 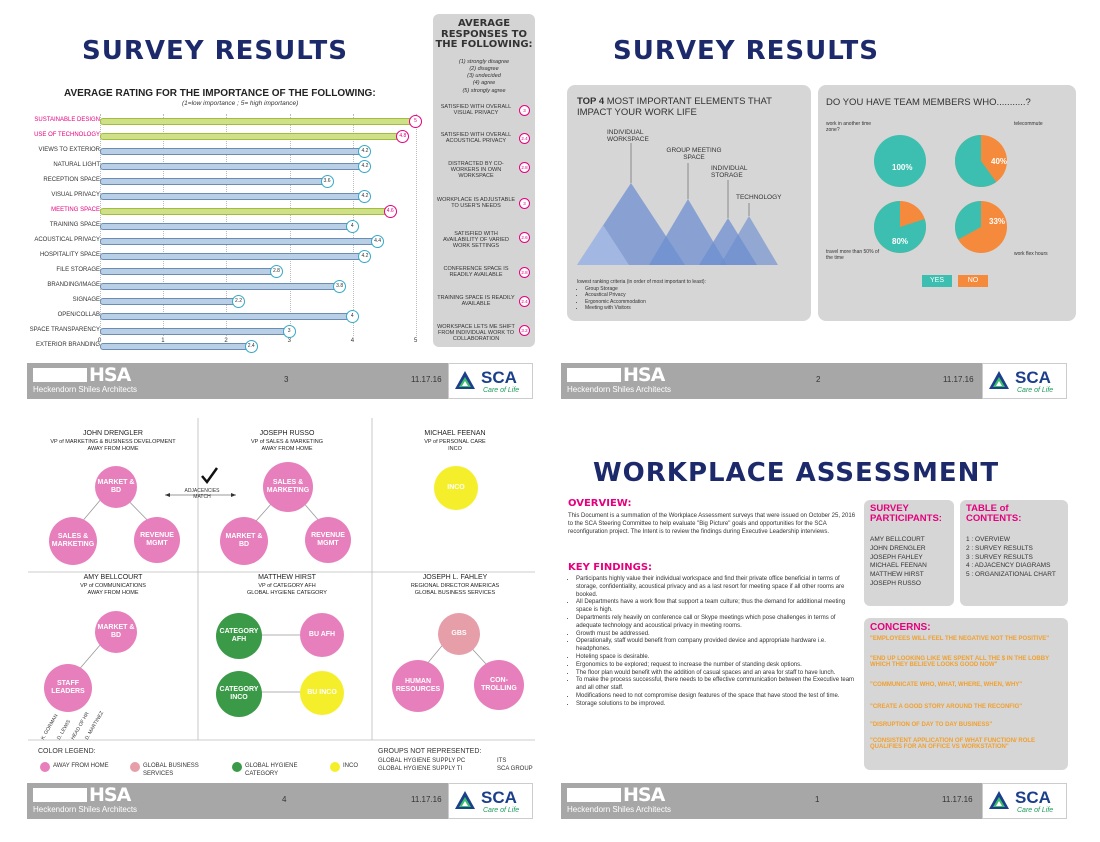 I want to click on page-title: SURVEY RESULTS, so click(x=746, y=51).